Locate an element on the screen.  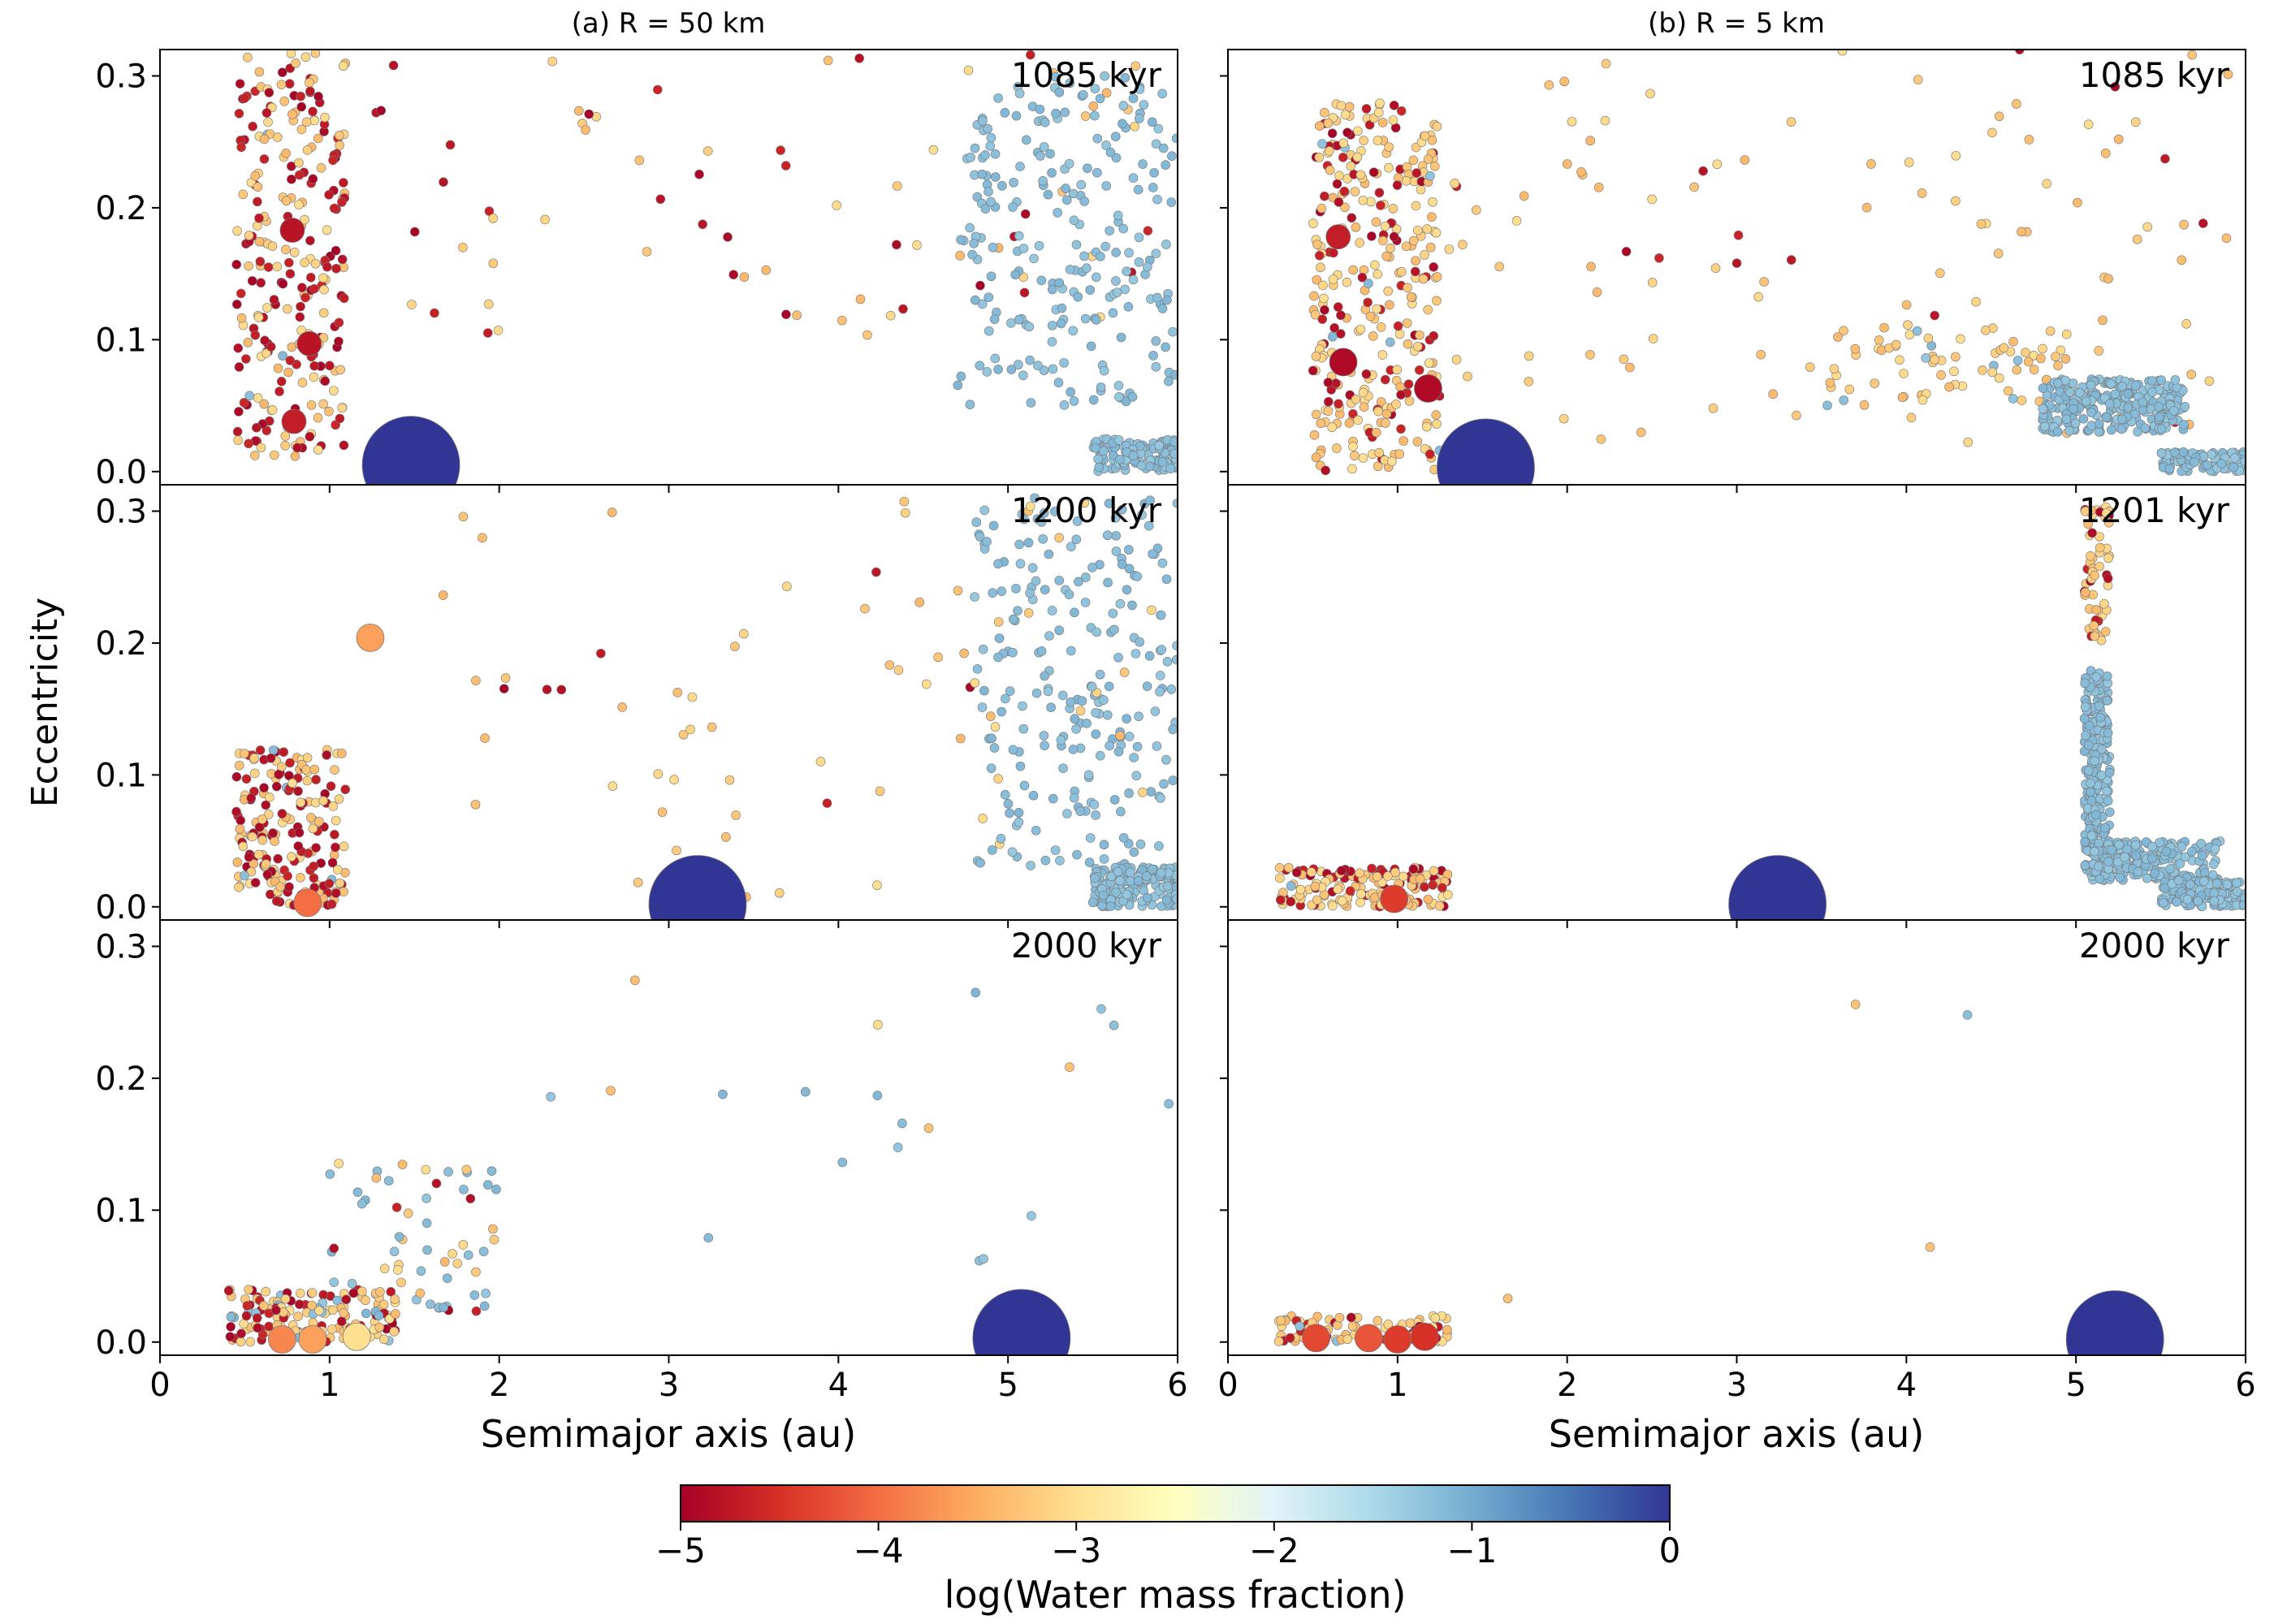
colorbar-tick-label: −2 is located at coordinates (1274, 1551).